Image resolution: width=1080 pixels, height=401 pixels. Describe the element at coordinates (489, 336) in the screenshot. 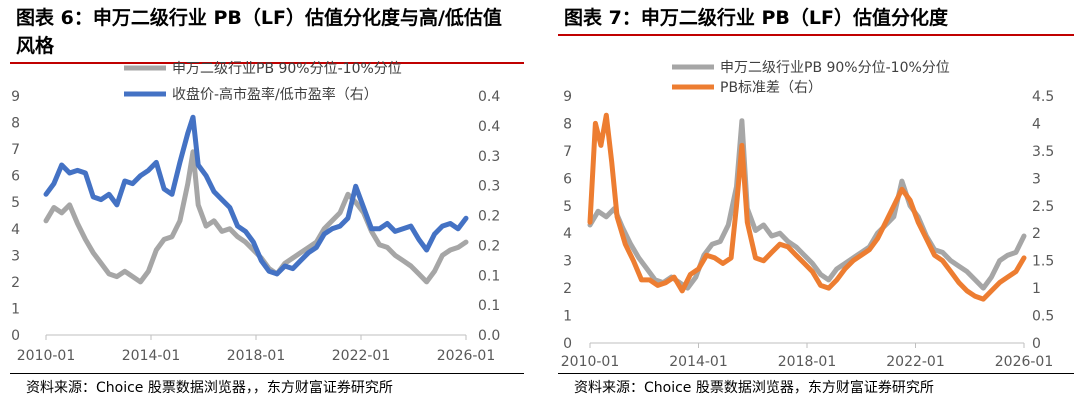

I see `y-right-tick-label: 0.0` at that location.